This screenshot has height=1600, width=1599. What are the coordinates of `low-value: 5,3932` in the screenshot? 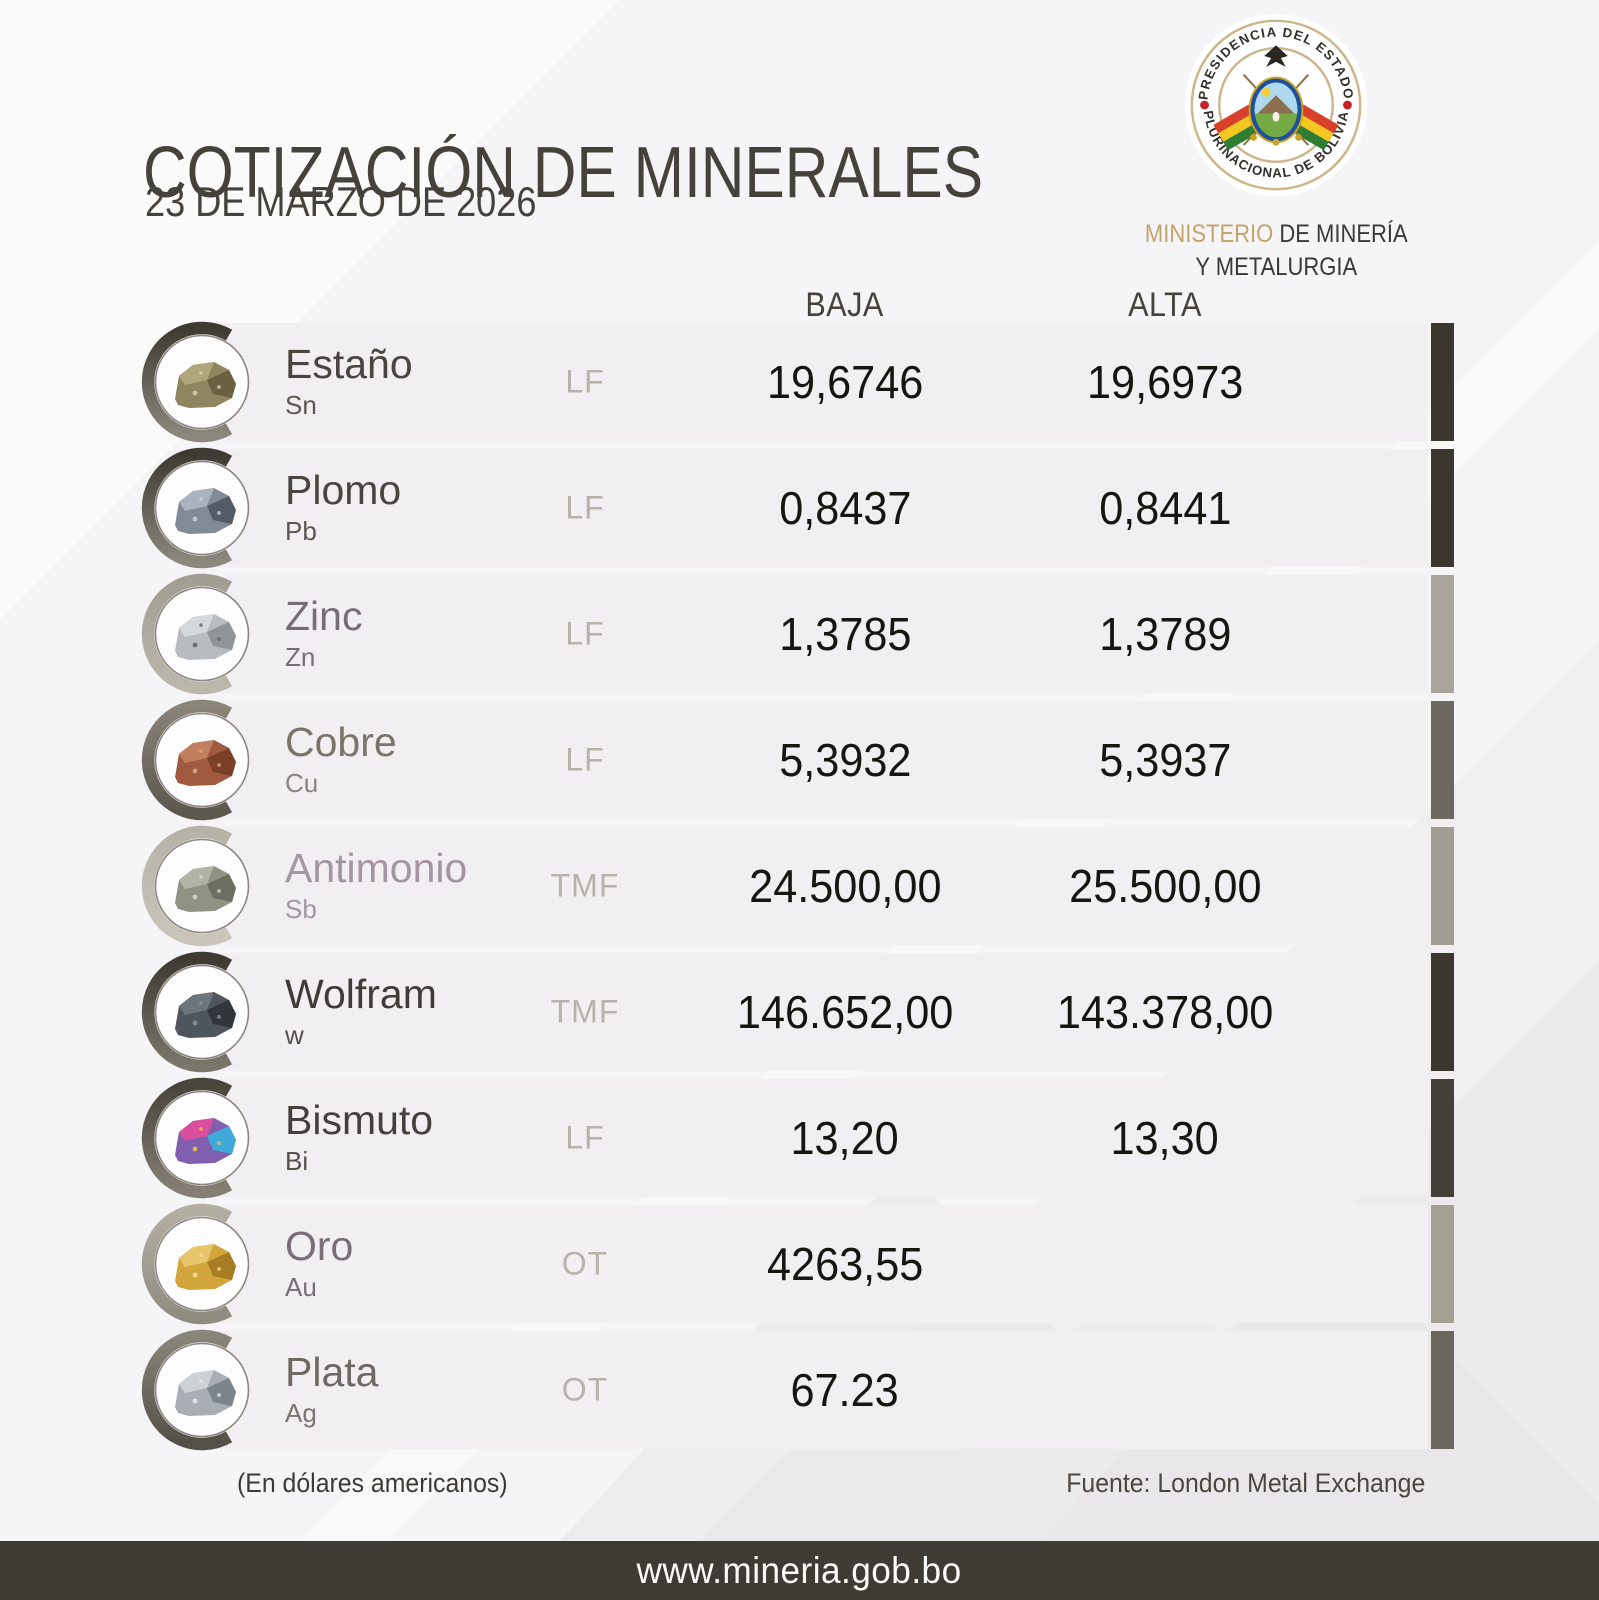 It's located at (845, 760).